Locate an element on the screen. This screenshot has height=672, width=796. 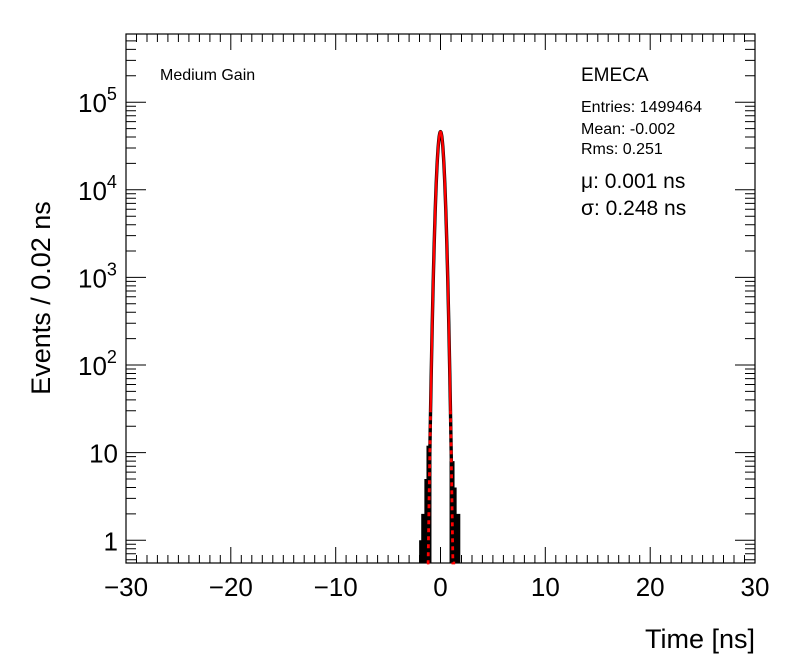
y-tick-label: 10³ is located at coordinates (97, 276).